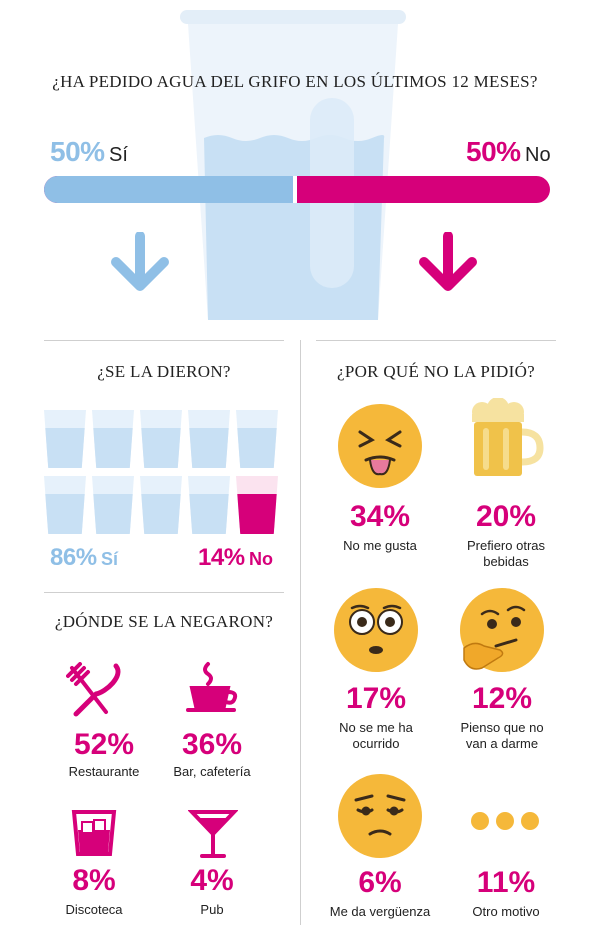  Describe the element at coordinates (435, 371) in the screenshot. I see `reasons-question: ¿POR QUÉ NO LA PIDIÓ?` at that location.